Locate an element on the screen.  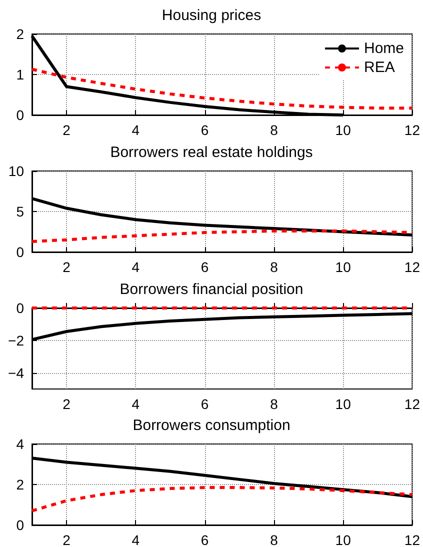
chart-title: Borrowers real estate holdings is located at coordinates (211, 152).